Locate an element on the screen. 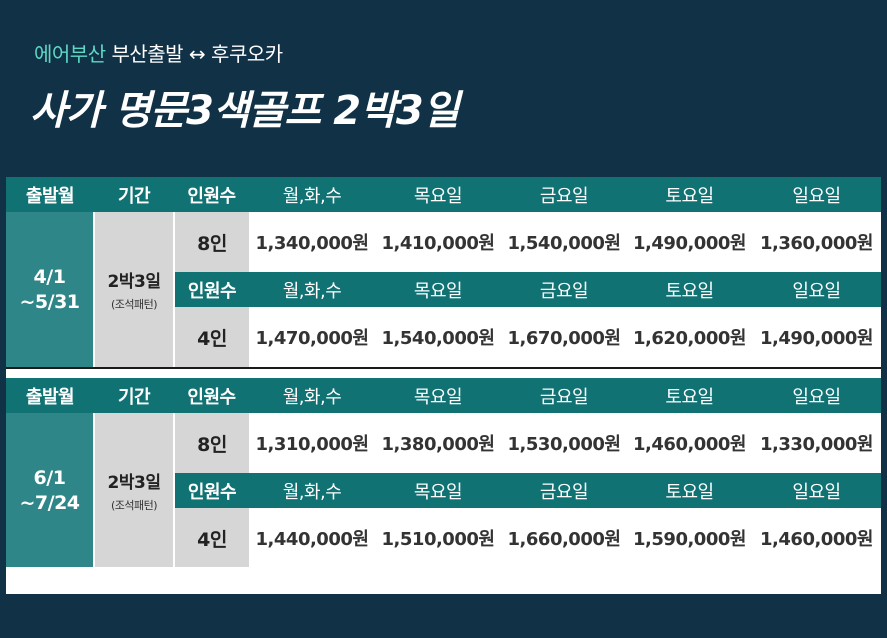  price-cell: 1,330,000원 is located at coordinates (816, 443).